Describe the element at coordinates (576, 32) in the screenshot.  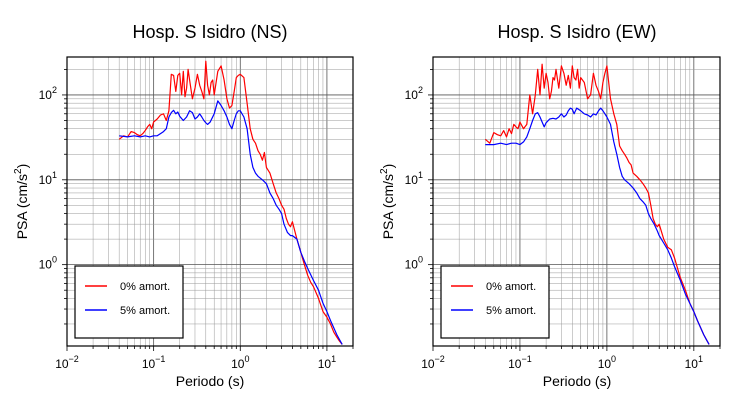
I see `chart-title: Hosp. S Isidro (EW)` at that location.